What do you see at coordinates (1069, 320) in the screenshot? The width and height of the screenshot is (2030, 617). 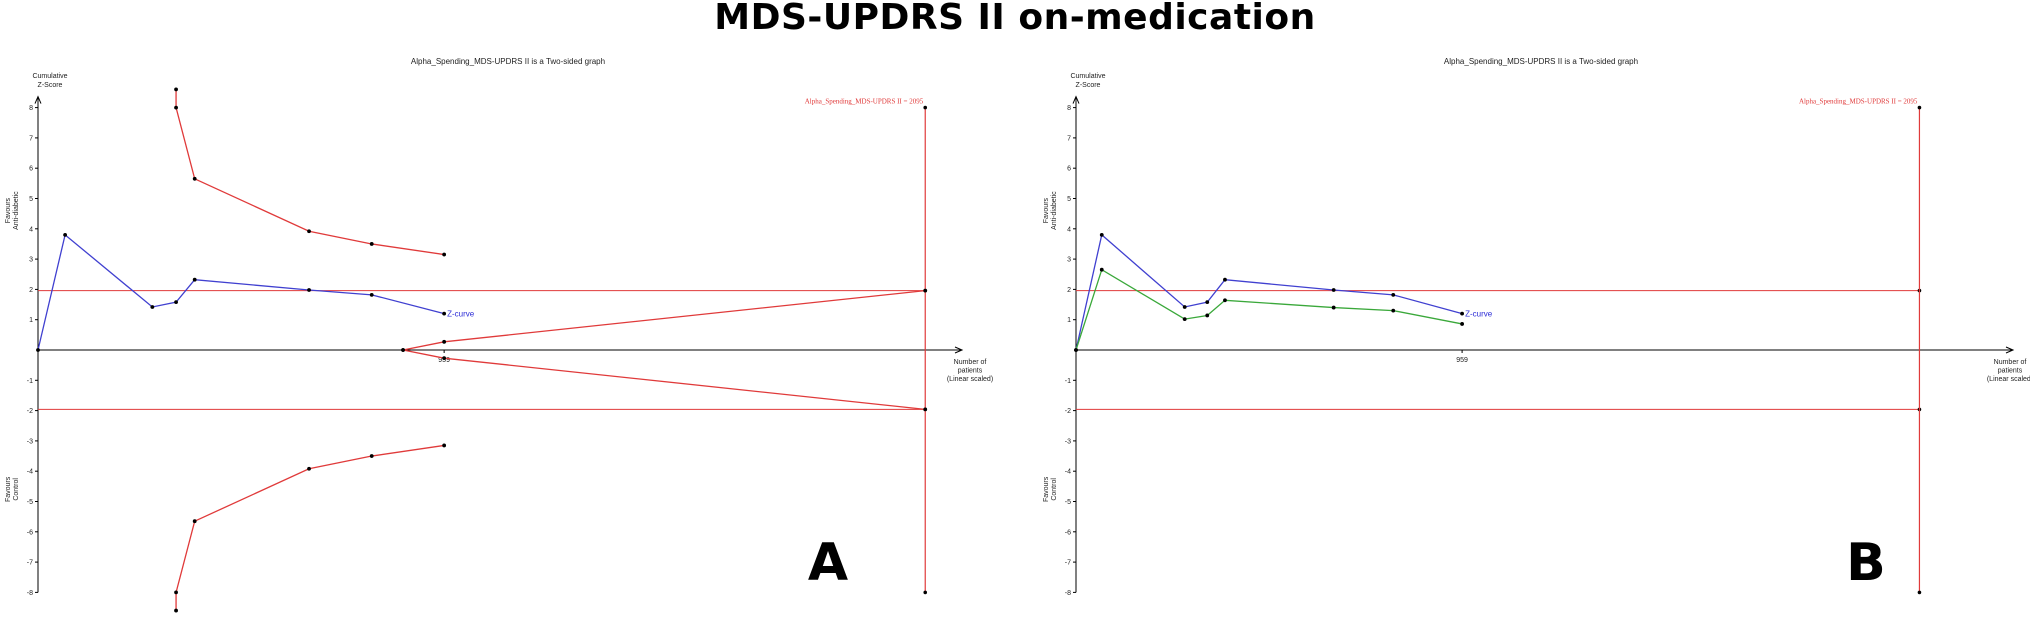 I see `y-tick-label: 1` at bounding box center [1069, 320].